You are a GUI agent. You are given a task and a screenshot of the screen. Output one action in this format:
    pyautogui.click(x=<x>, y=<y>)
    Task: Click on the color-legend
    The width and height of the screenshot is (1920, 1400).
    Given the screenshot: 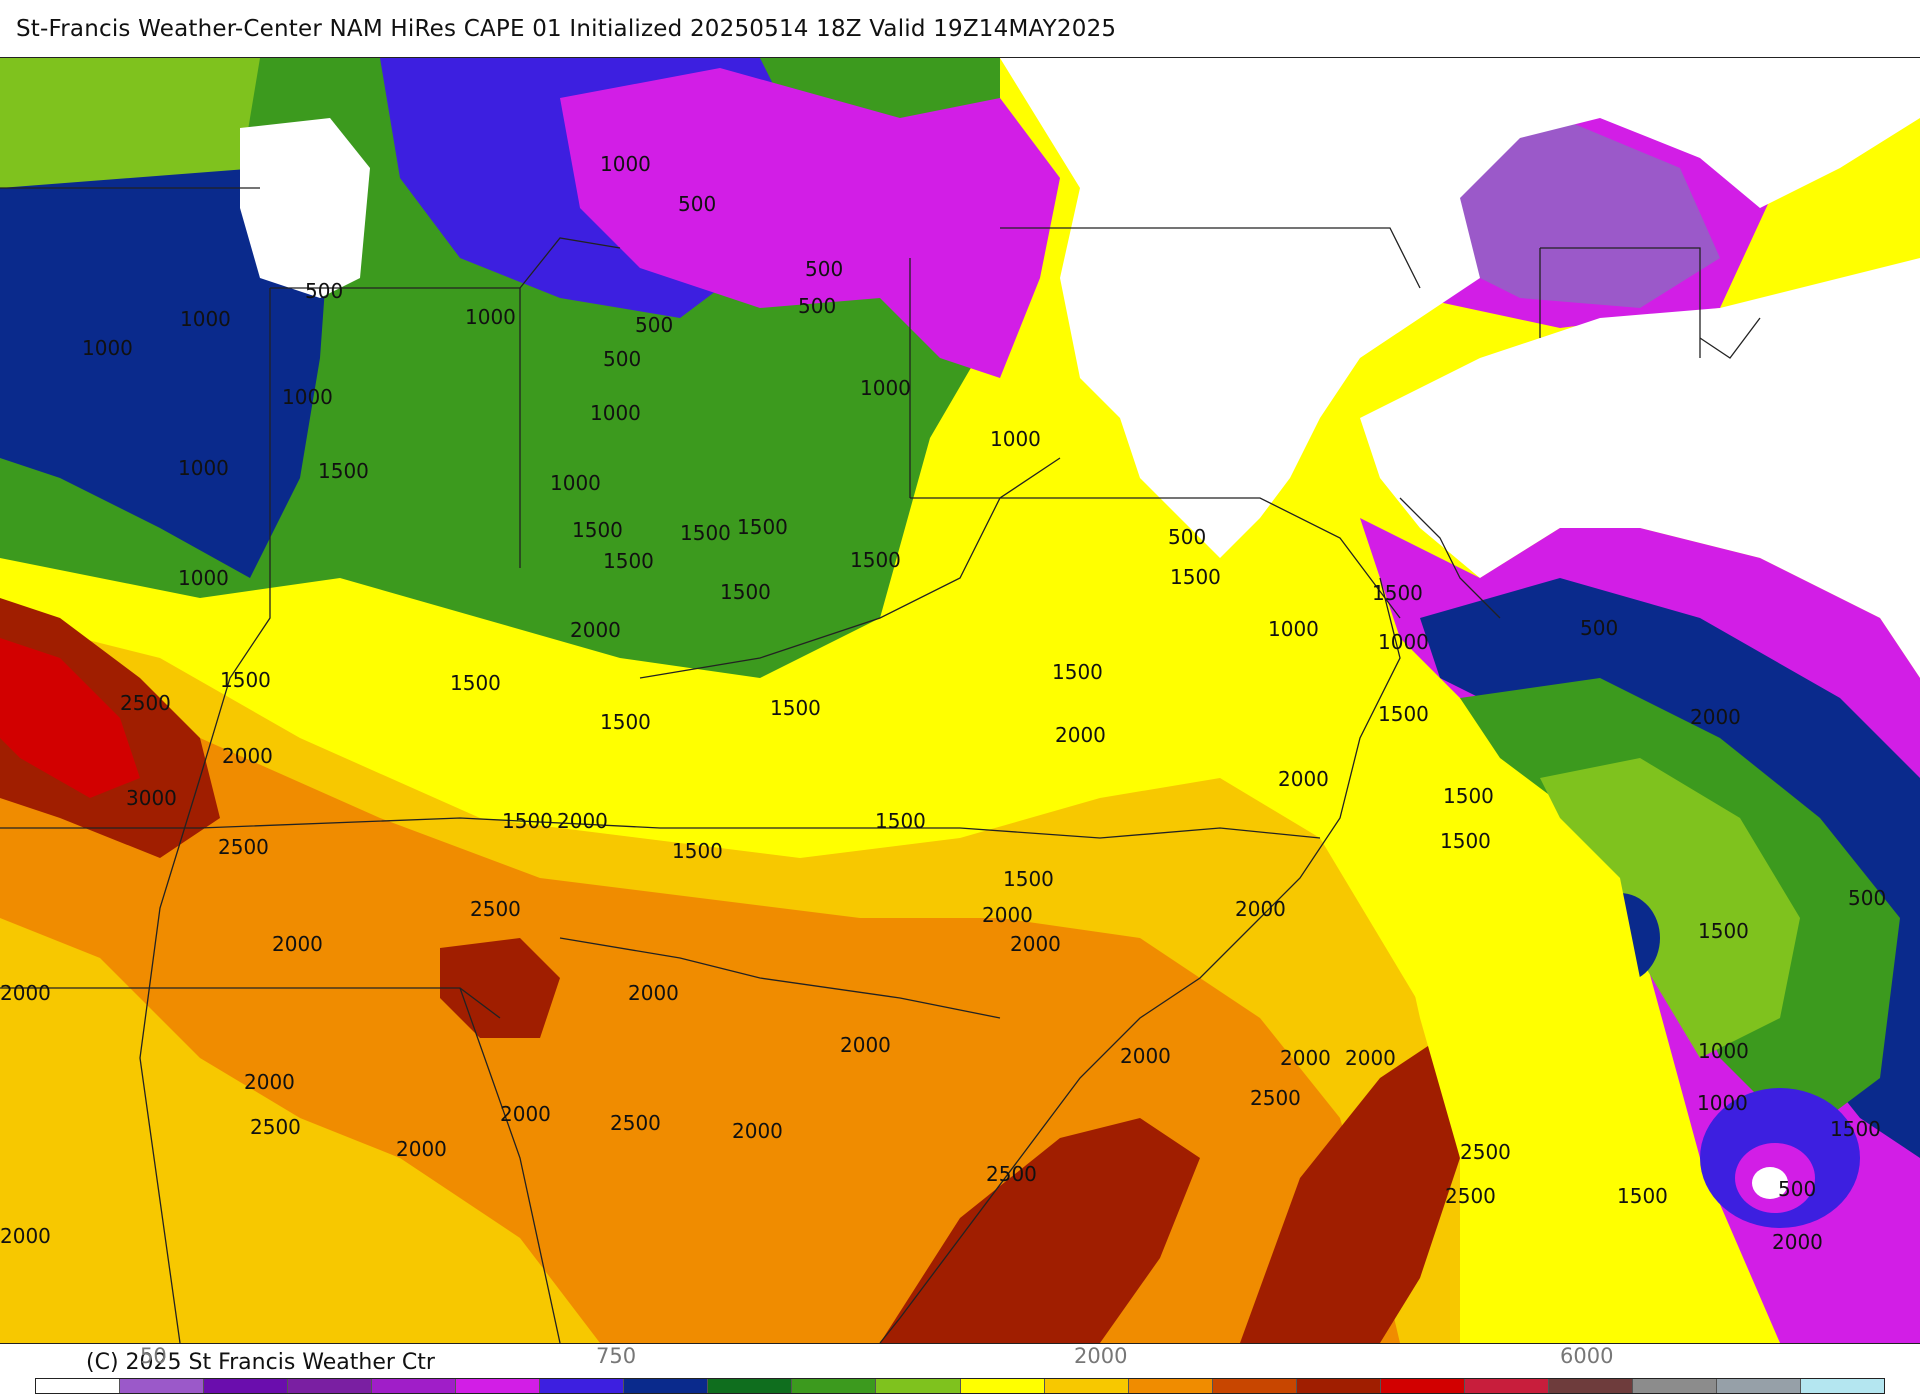 What is the action you would take?
    pyautogui.click(x=960, y=1386)
    